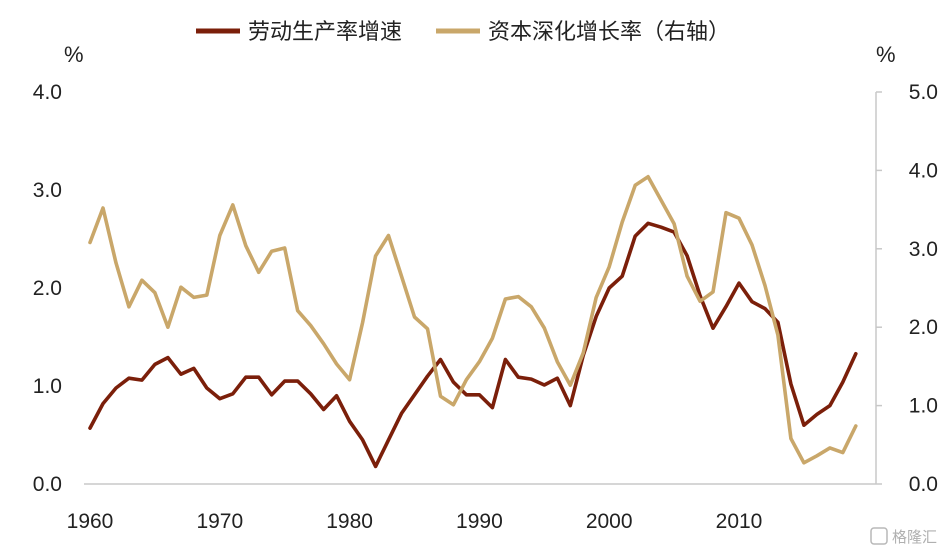 This screenshot has height=556, width=950. I want to click on right-tick-label: 3.0, so click(923, 249).